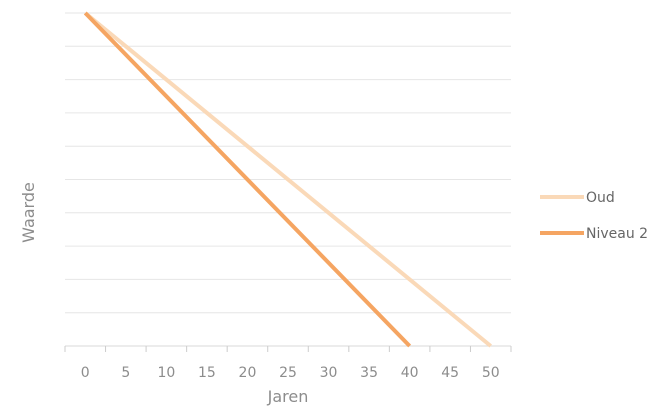  What do you see at coordinates (491, 373) in the screenshot?
I see `x-tick-label: 50` at bounding box center [491, 373].